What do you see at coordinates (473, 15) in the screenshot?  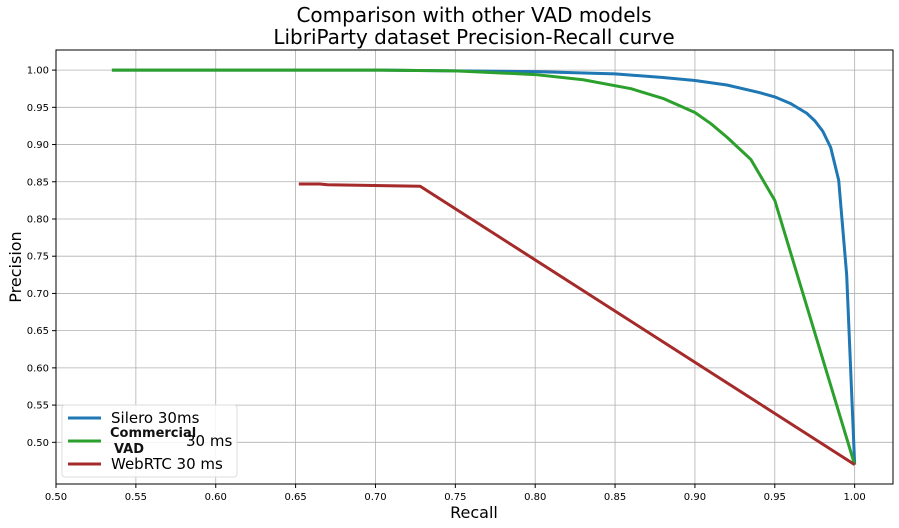 I see `chart-title-line-1: Comparison with other VAD models` at bounding box center [473, 15].